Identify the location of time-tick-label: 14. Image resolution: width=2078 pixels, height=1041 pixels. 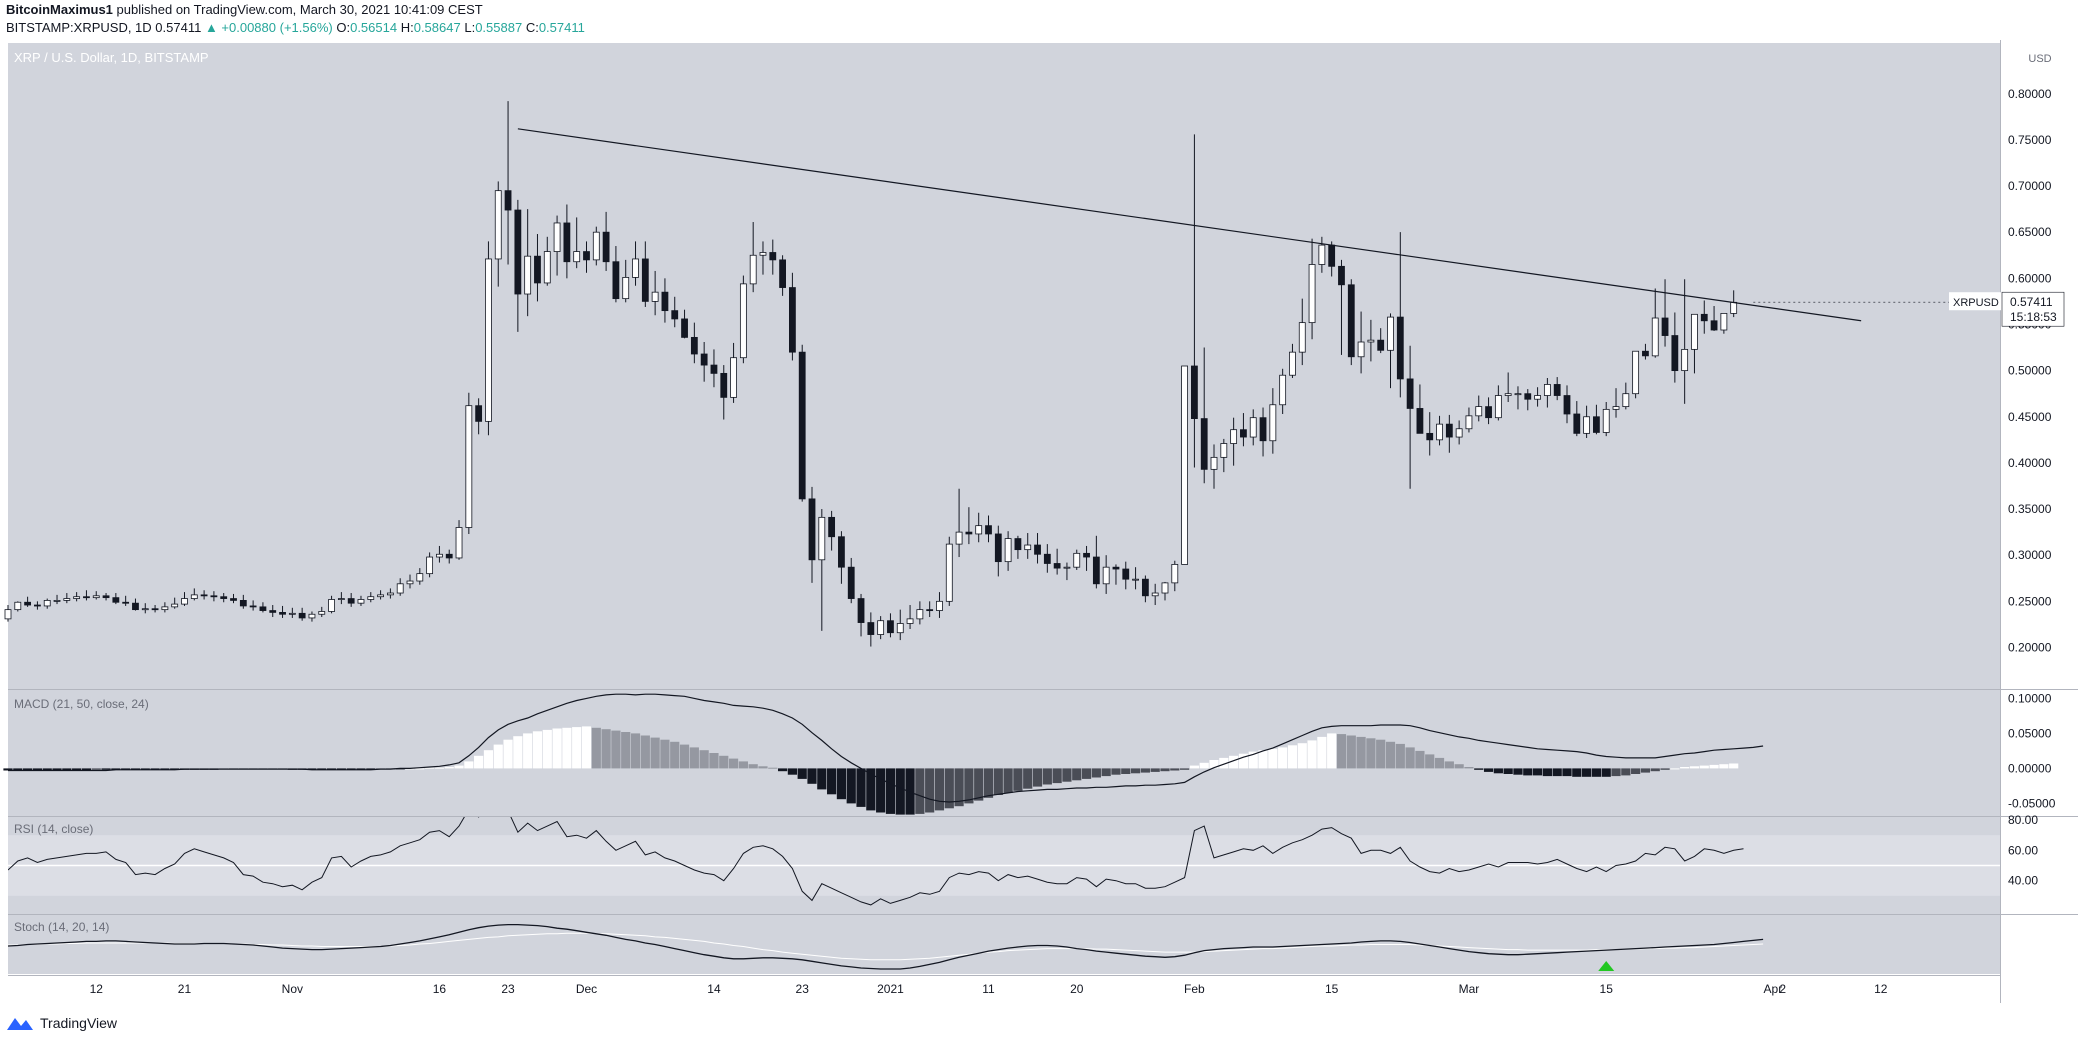
(714, 989).